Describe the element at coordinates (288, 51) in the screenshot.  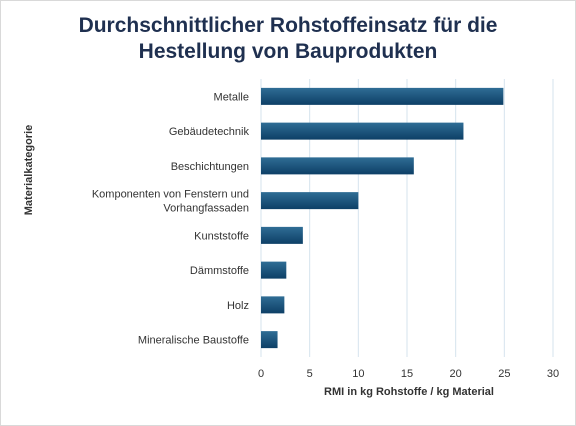
I see `chart-title-line: Hestellung von Bauprodukten` at that location.